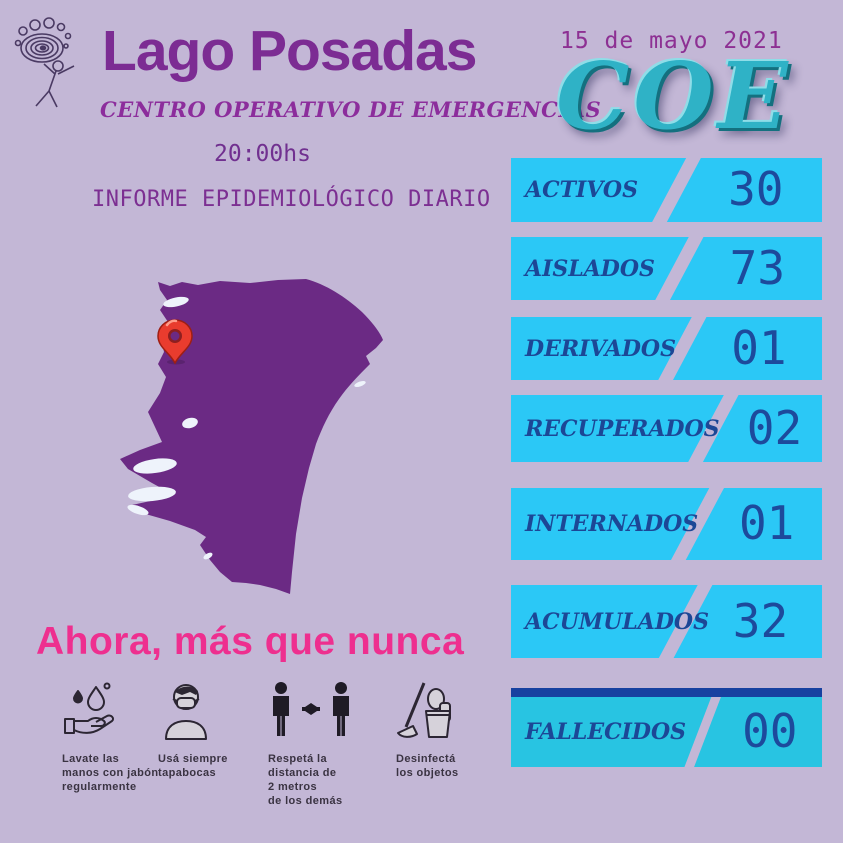 This screenshot has height=843, width=843. What do you see at coordinates (622, 428) in the screenshot?
I see `stat-label: RECUPERADOS` at bounding box center [622, 428].